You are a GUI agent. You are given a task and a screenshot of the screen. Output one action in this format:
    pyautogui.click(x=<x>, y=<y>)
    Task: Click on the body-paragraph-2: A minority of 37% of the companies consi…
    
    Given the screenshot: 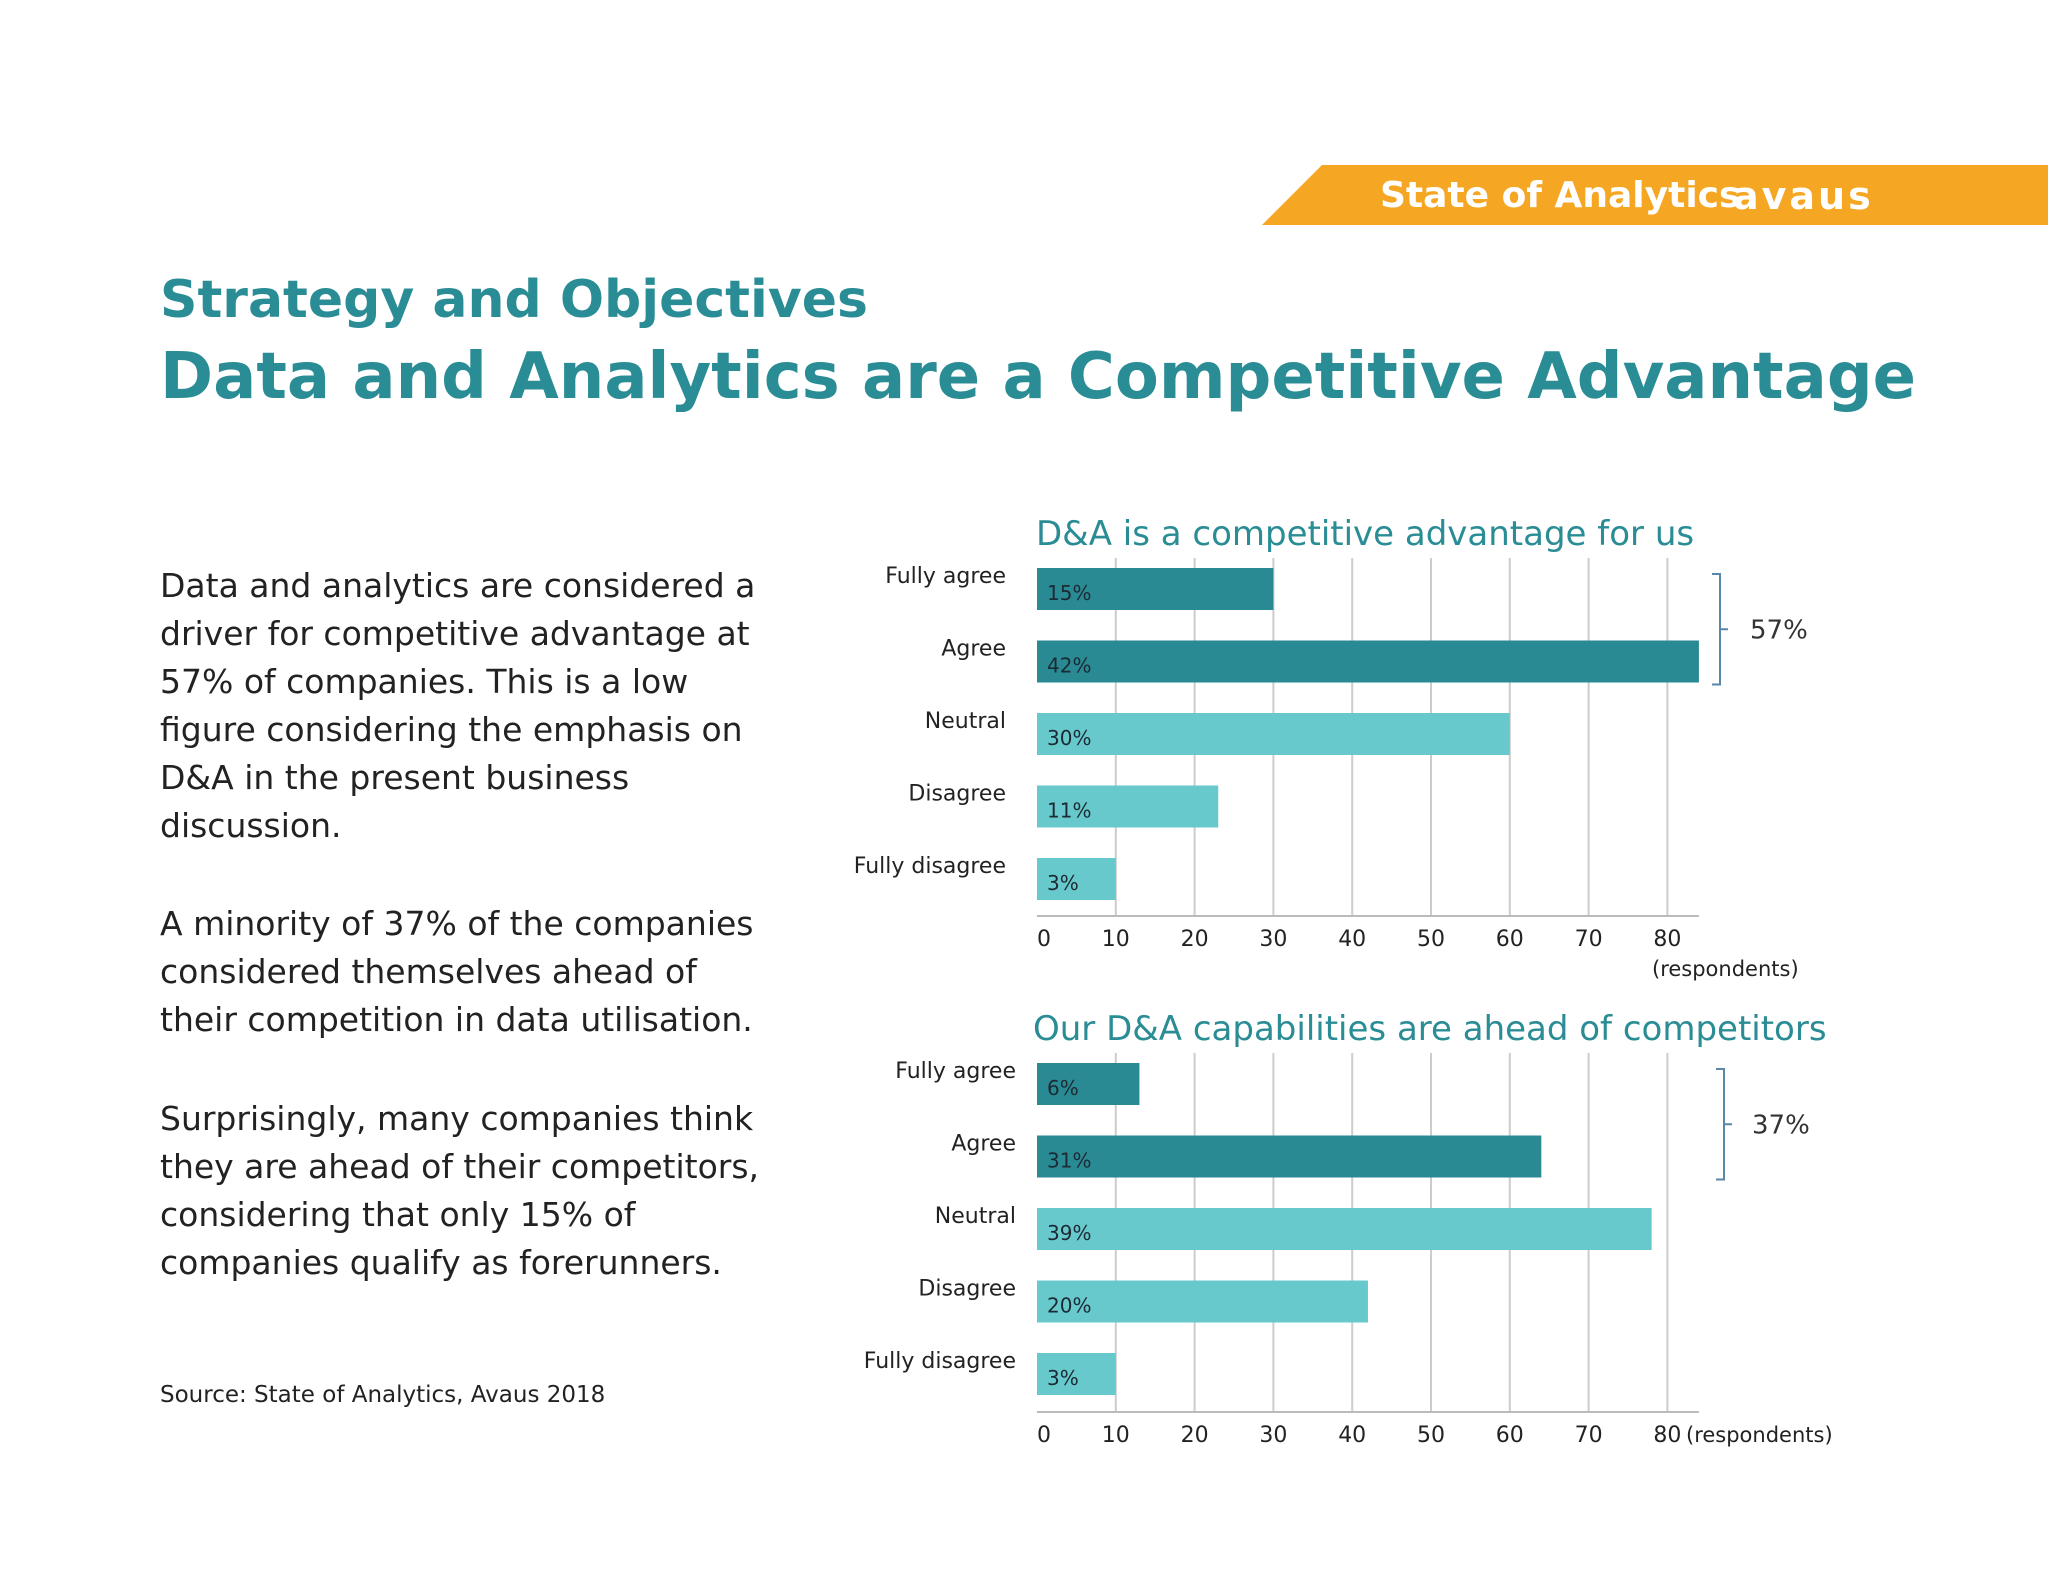 What is the action you would take?
    pyautogui.click(x=457, y=971)
    